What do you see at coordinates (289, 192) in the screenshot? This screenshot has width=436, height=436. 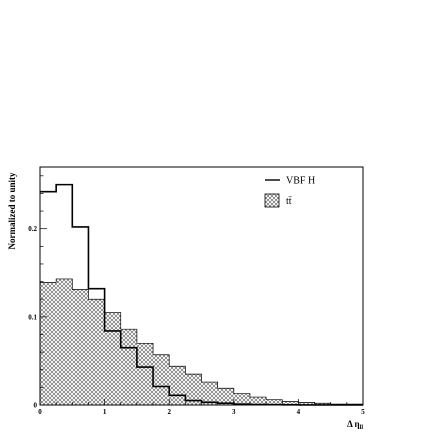 I see `legend: VBF H tt̄` at bounding box center [289, 192].